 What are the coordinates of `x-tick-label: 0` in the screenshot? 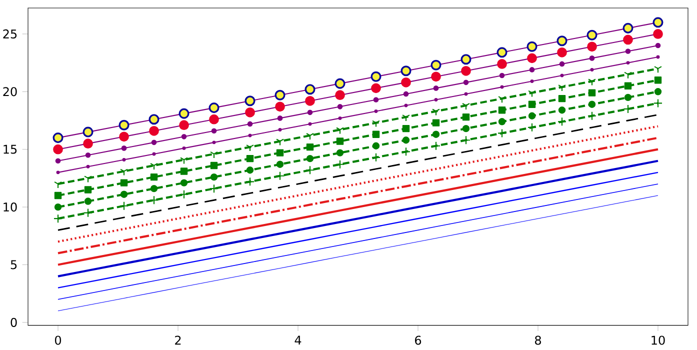 It's located at (58, 340).